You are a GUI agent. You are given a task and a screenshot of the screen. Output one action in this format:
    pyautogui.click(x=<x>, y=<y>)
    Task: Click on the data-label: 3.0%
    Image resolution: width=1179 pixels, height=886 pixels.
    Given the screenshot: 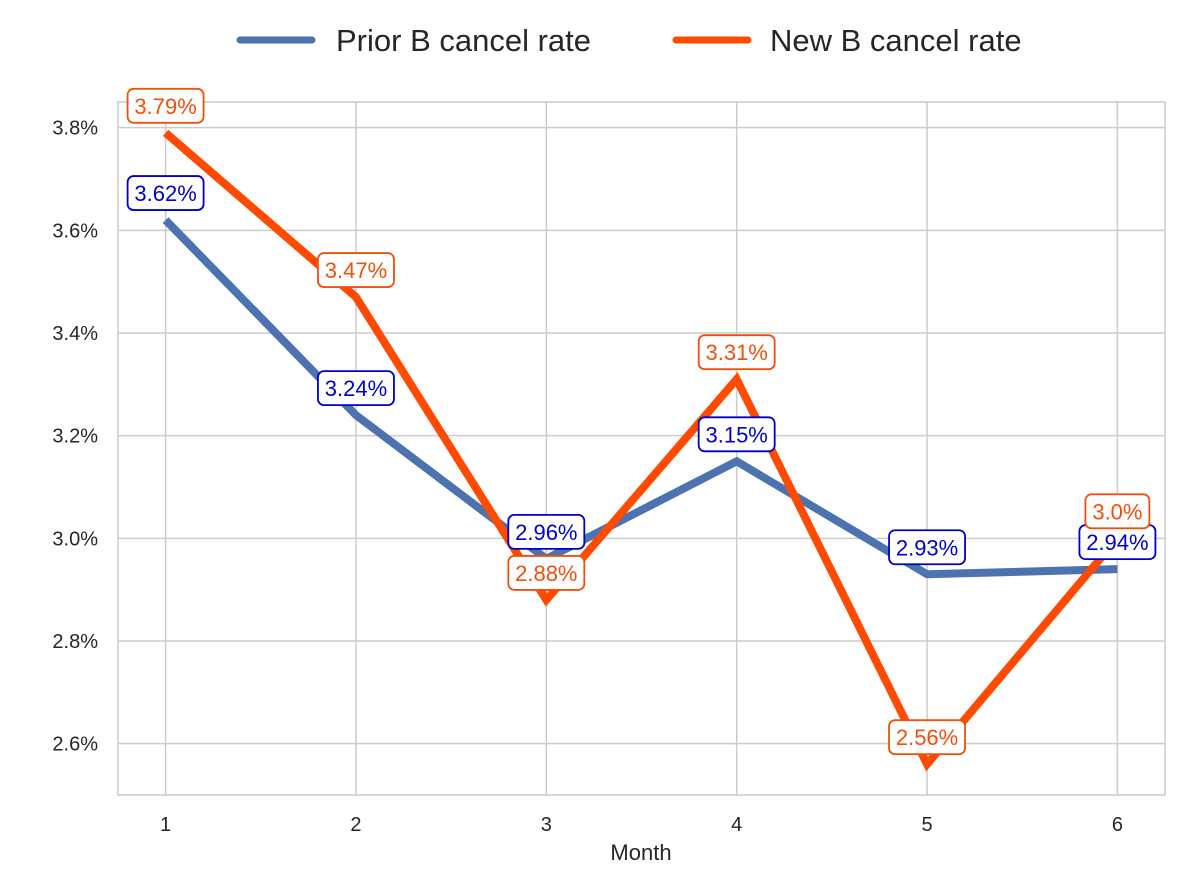 What is the action you would take?
    pyautogui.click(x=1117, y=511)
    